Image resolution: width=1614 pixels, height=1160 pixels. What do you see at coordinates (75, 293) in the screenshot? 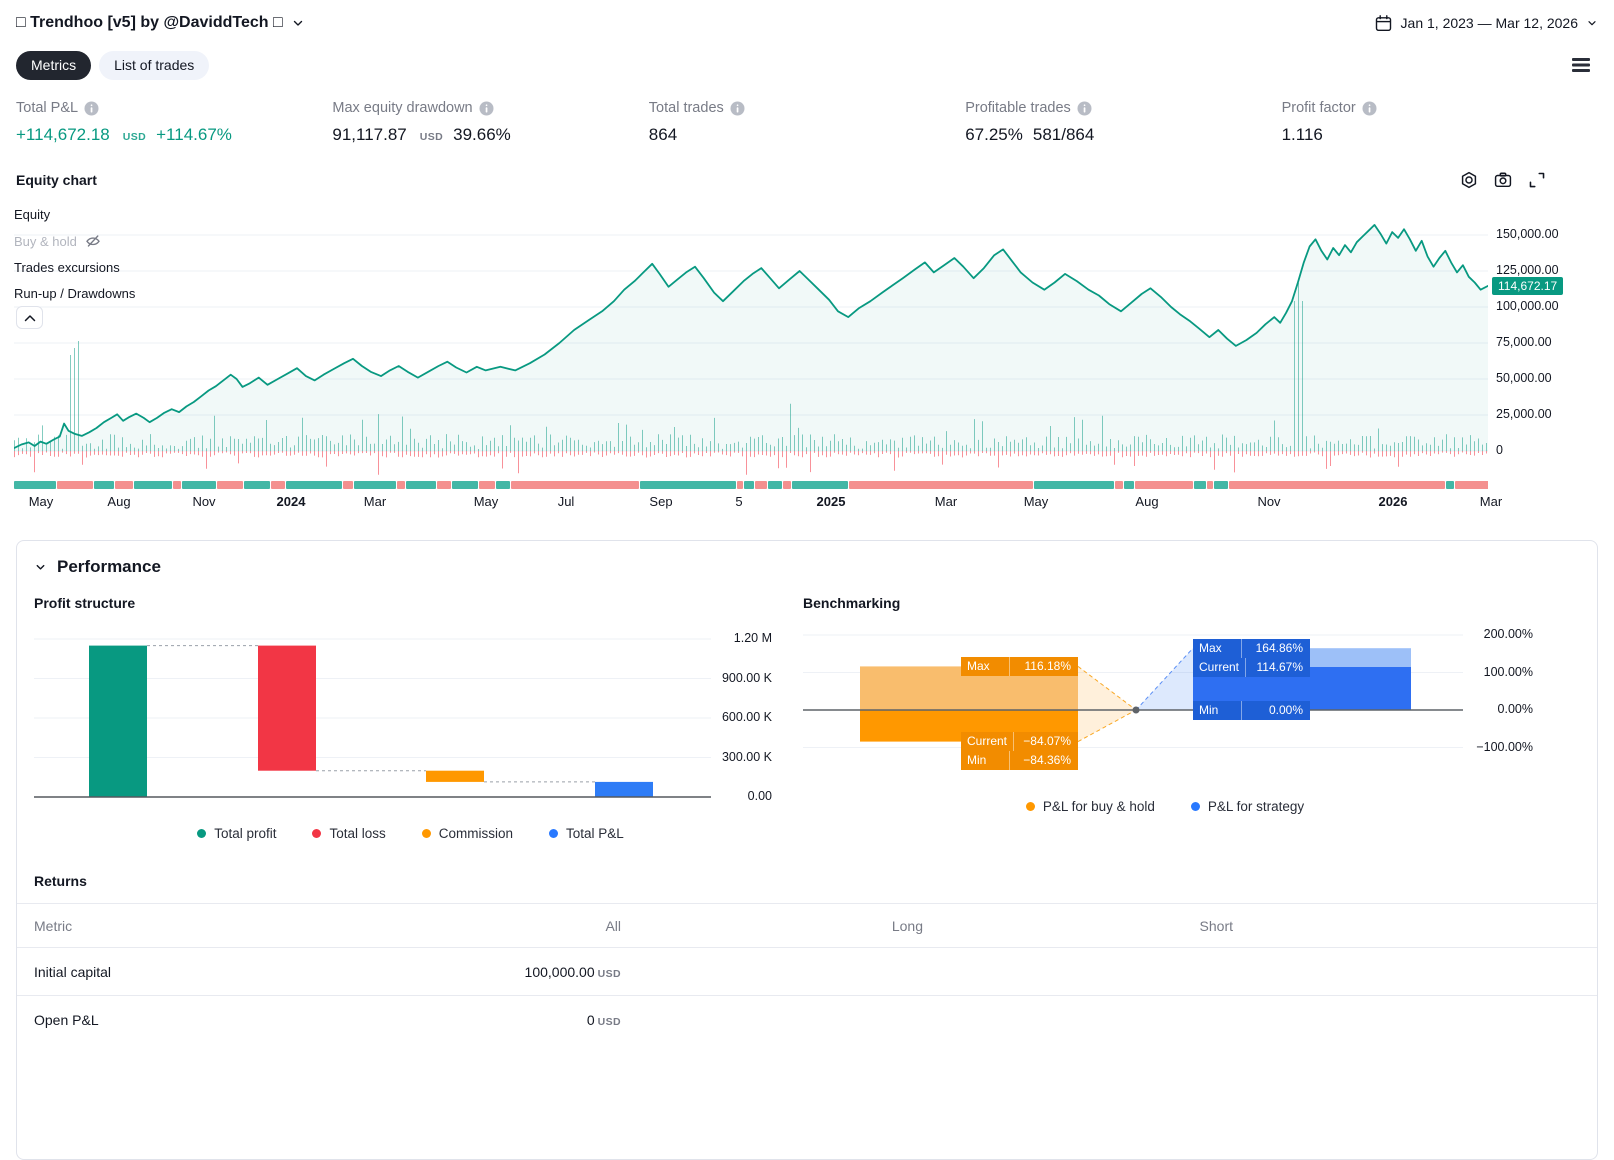
I see `legend-item-runup-drawdowns: Run-up / Drawdowns` at bounding box center [75, 293].